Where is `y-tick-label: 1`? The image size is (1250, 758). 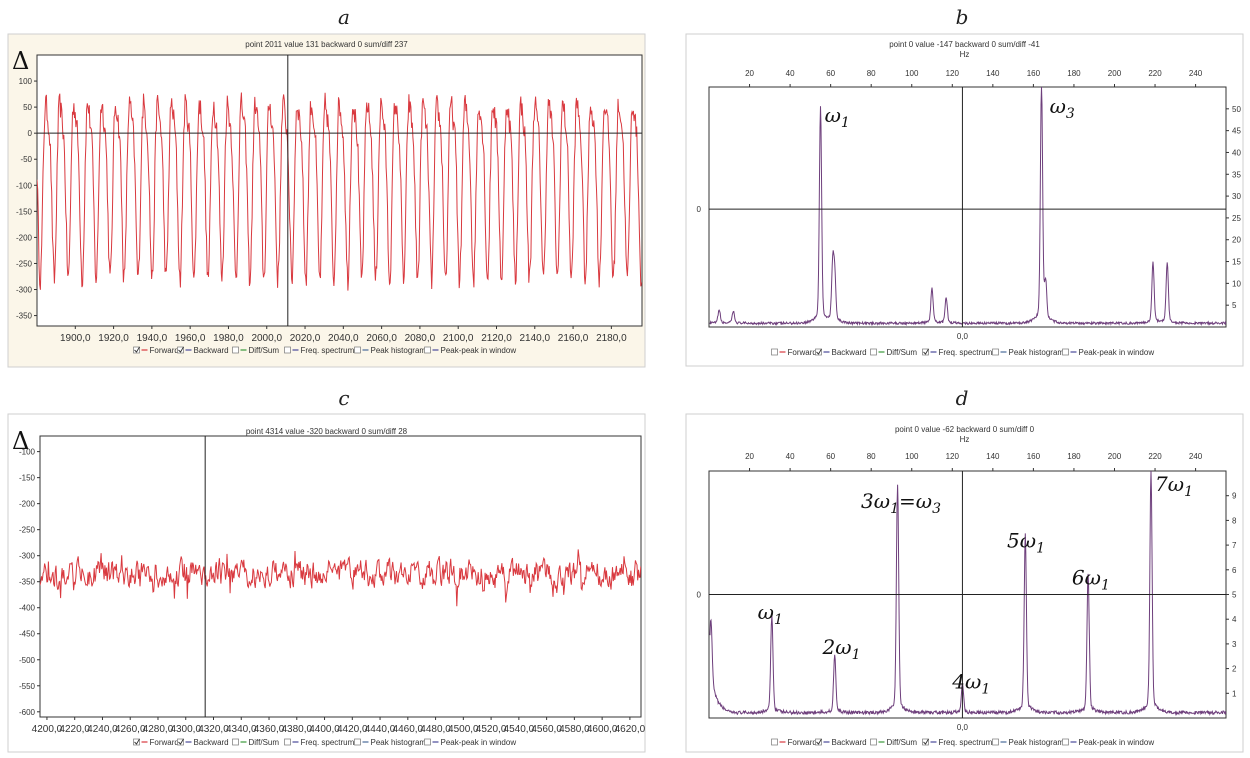 y-tick-label: 1 is located at coordinates (1234, 693).